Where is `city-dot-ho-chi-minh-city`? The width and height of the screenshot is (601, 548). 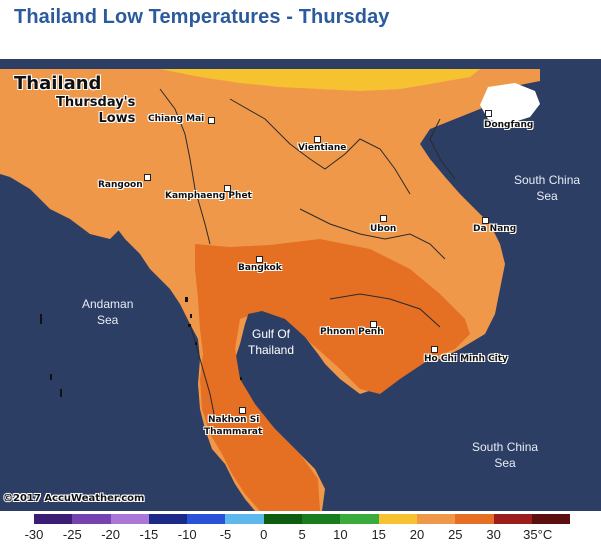 city-dot-ho-chi-minh-city is located at coordinates (434, 349).